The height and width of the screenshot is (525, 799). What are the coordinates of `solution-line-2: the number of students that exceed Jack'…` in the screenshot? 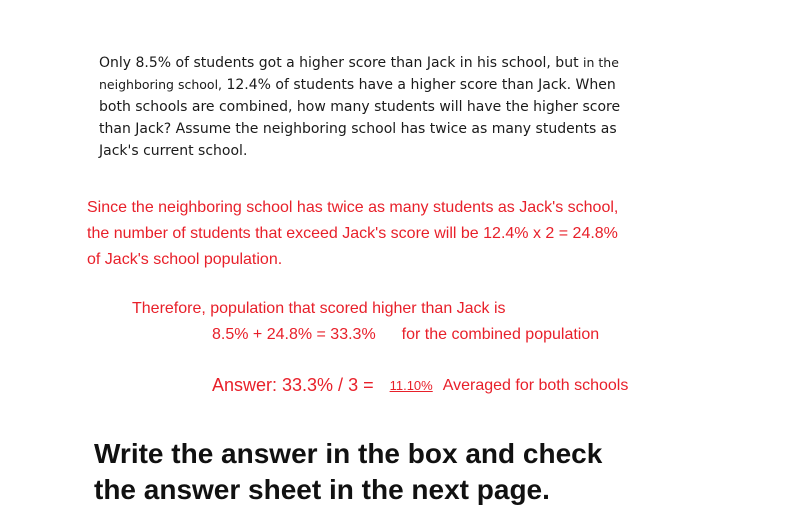 It's located at (352, 233).